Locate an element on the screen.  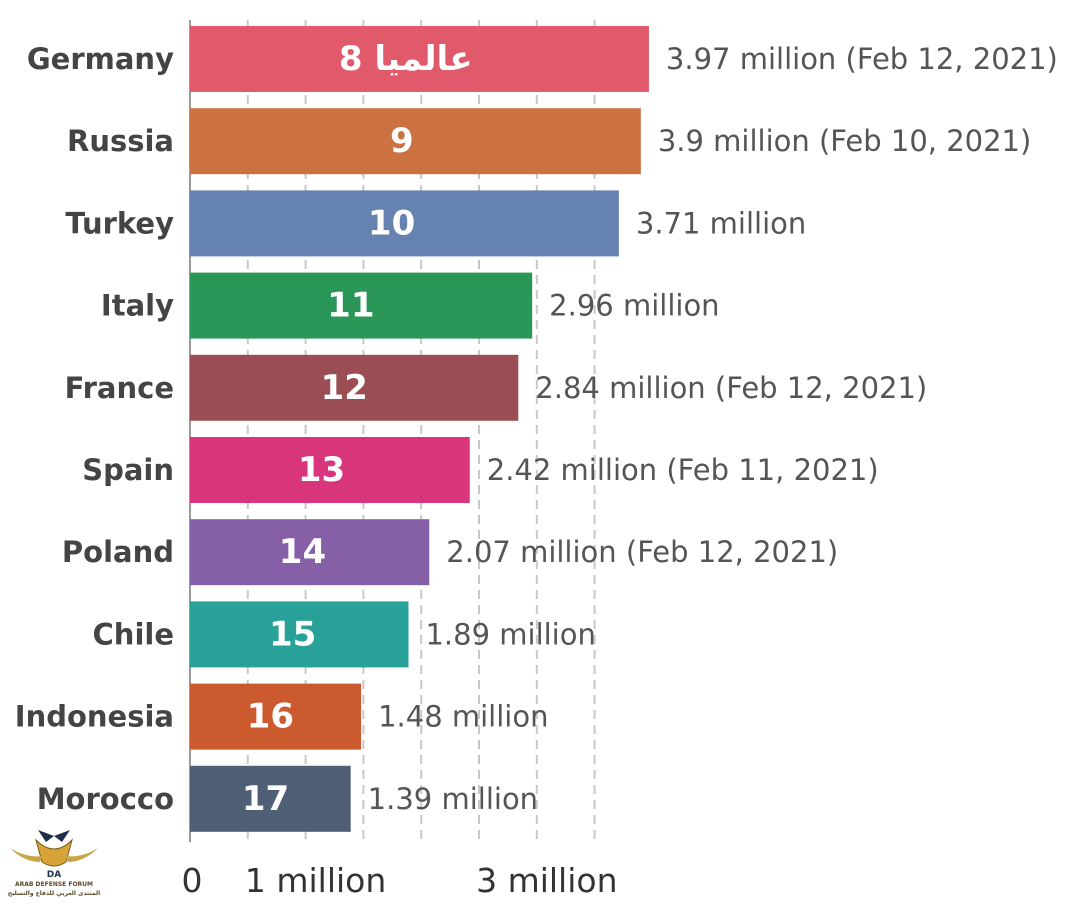
bar-rank-label: 8 عالميا is located at coordinates (406, 59).